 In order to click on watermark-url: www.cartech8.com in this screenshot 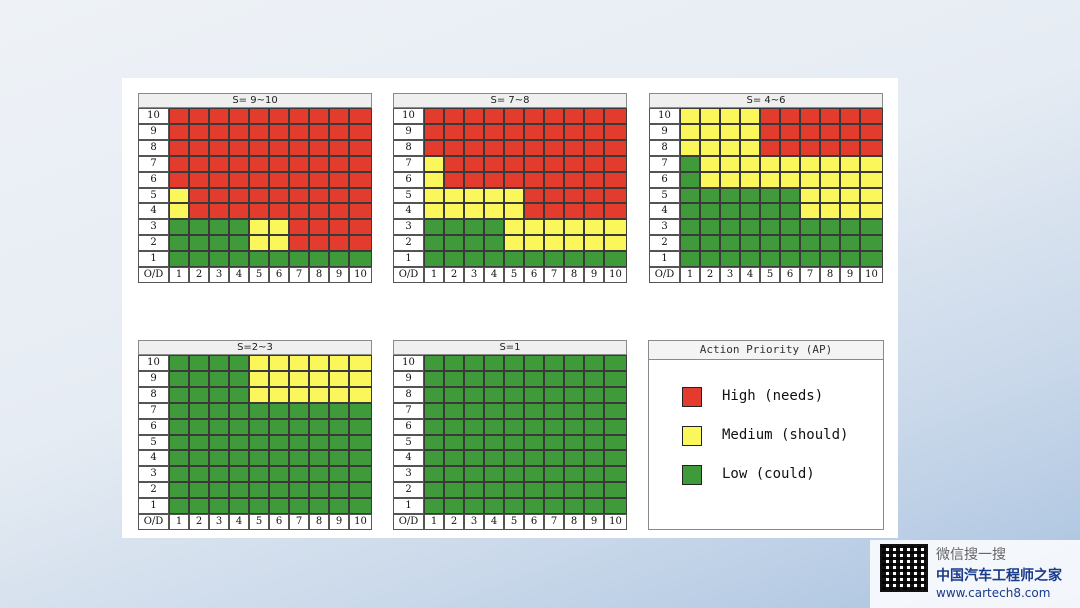, I will do `click(993, 593)`.